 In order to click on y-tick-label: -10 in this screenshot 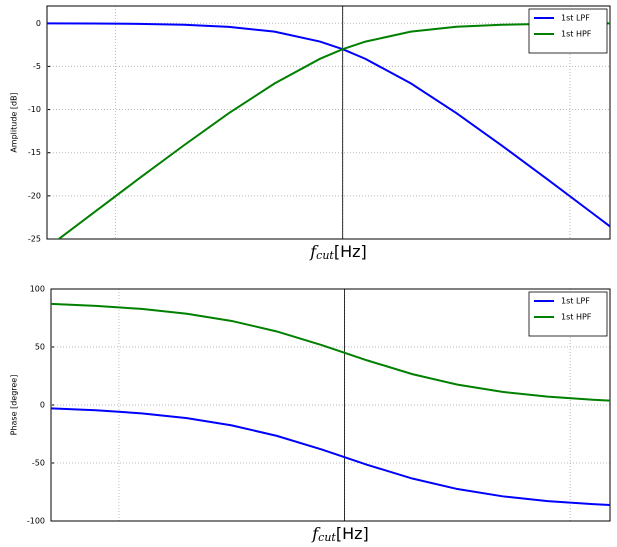, I will do `click(34, 109)`.